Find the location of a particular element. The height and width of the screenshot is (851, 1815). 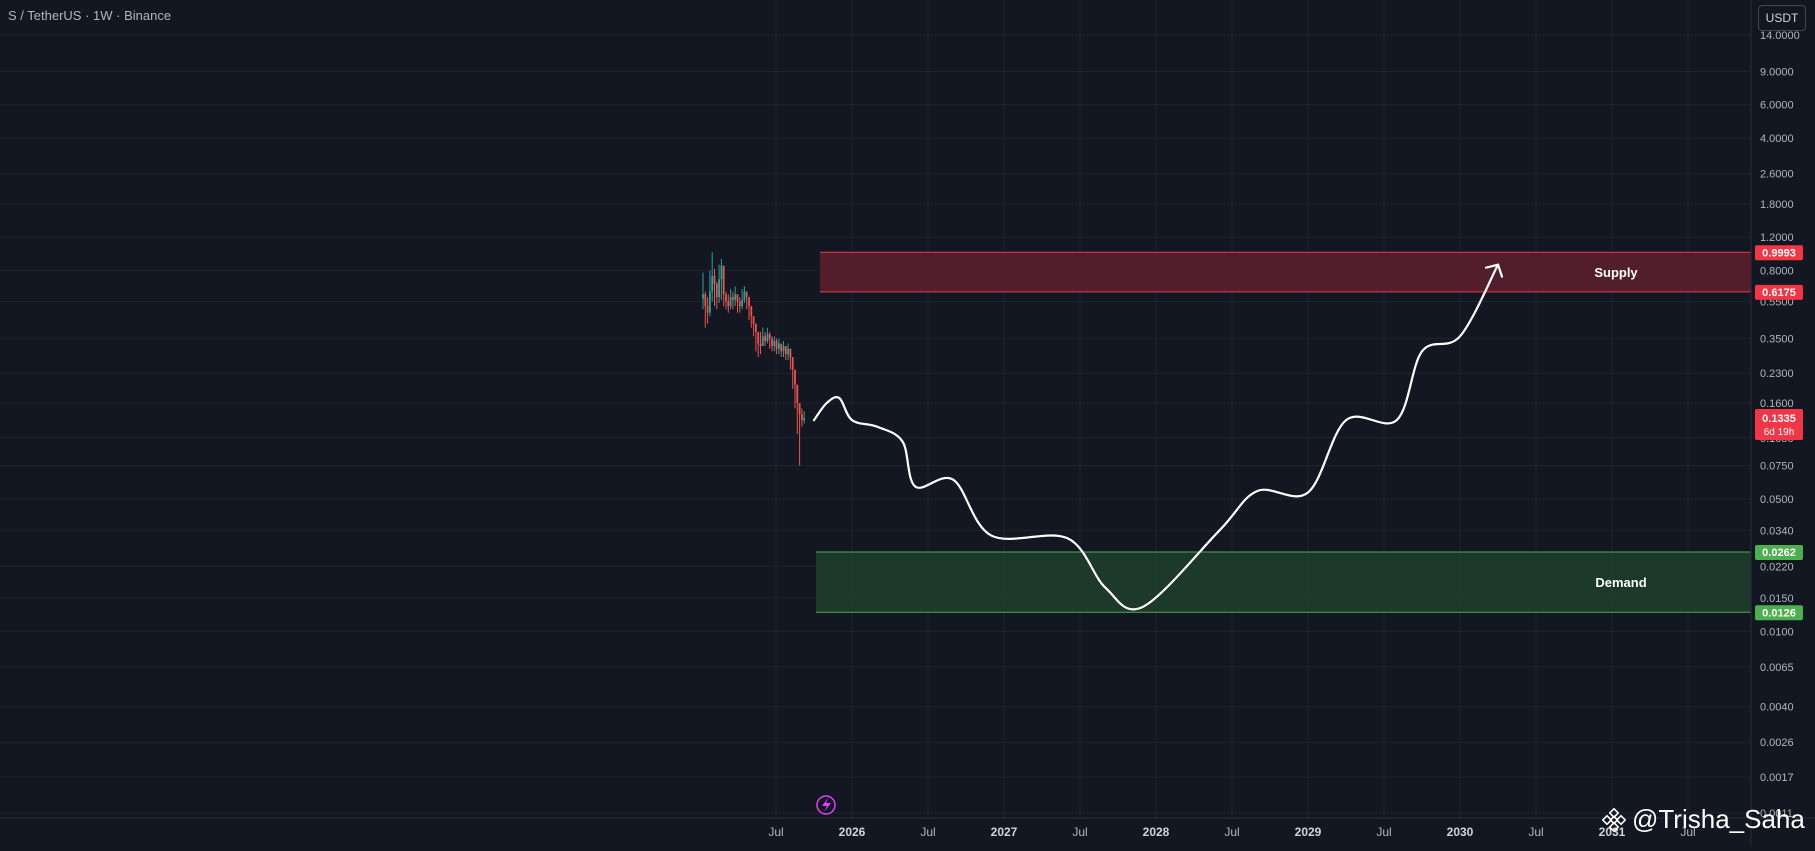

y-tick-label: 0.1600 is located at coordinates (1777, 404).